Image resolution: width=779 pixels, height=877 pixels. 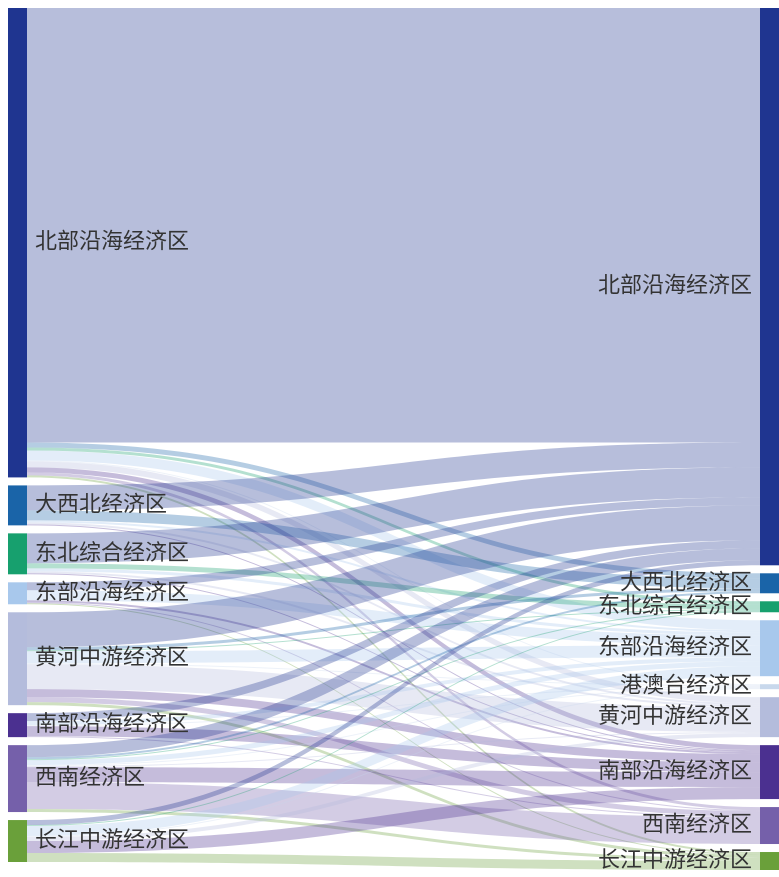 What do you see at coordinates (112, 592) in the screenshot?
I see `source-label: 东部沿海经济区` at bounding box center [112, 592].